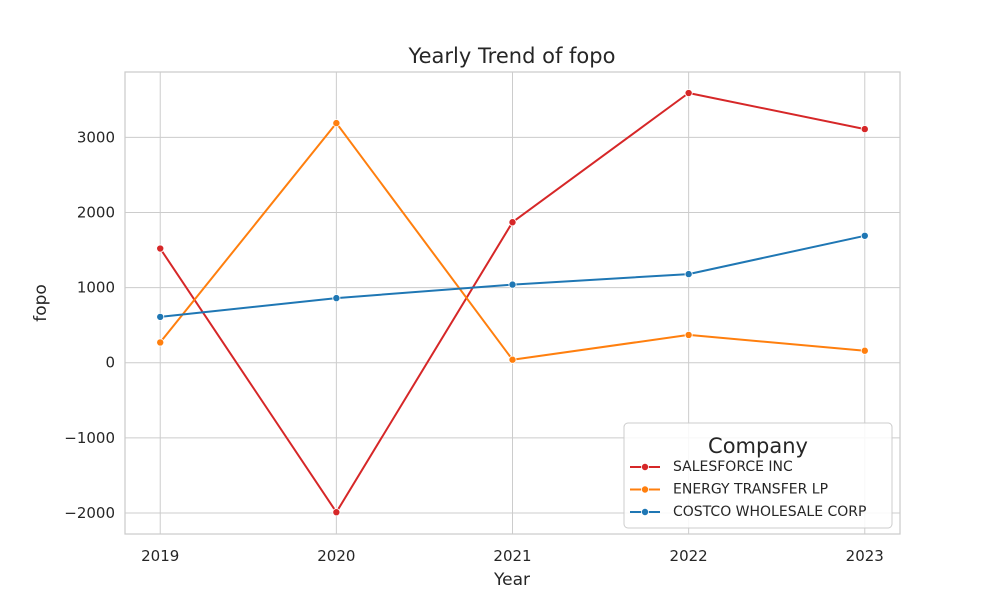  I want to click on x-tick-label: 2022, so click(689, 556).